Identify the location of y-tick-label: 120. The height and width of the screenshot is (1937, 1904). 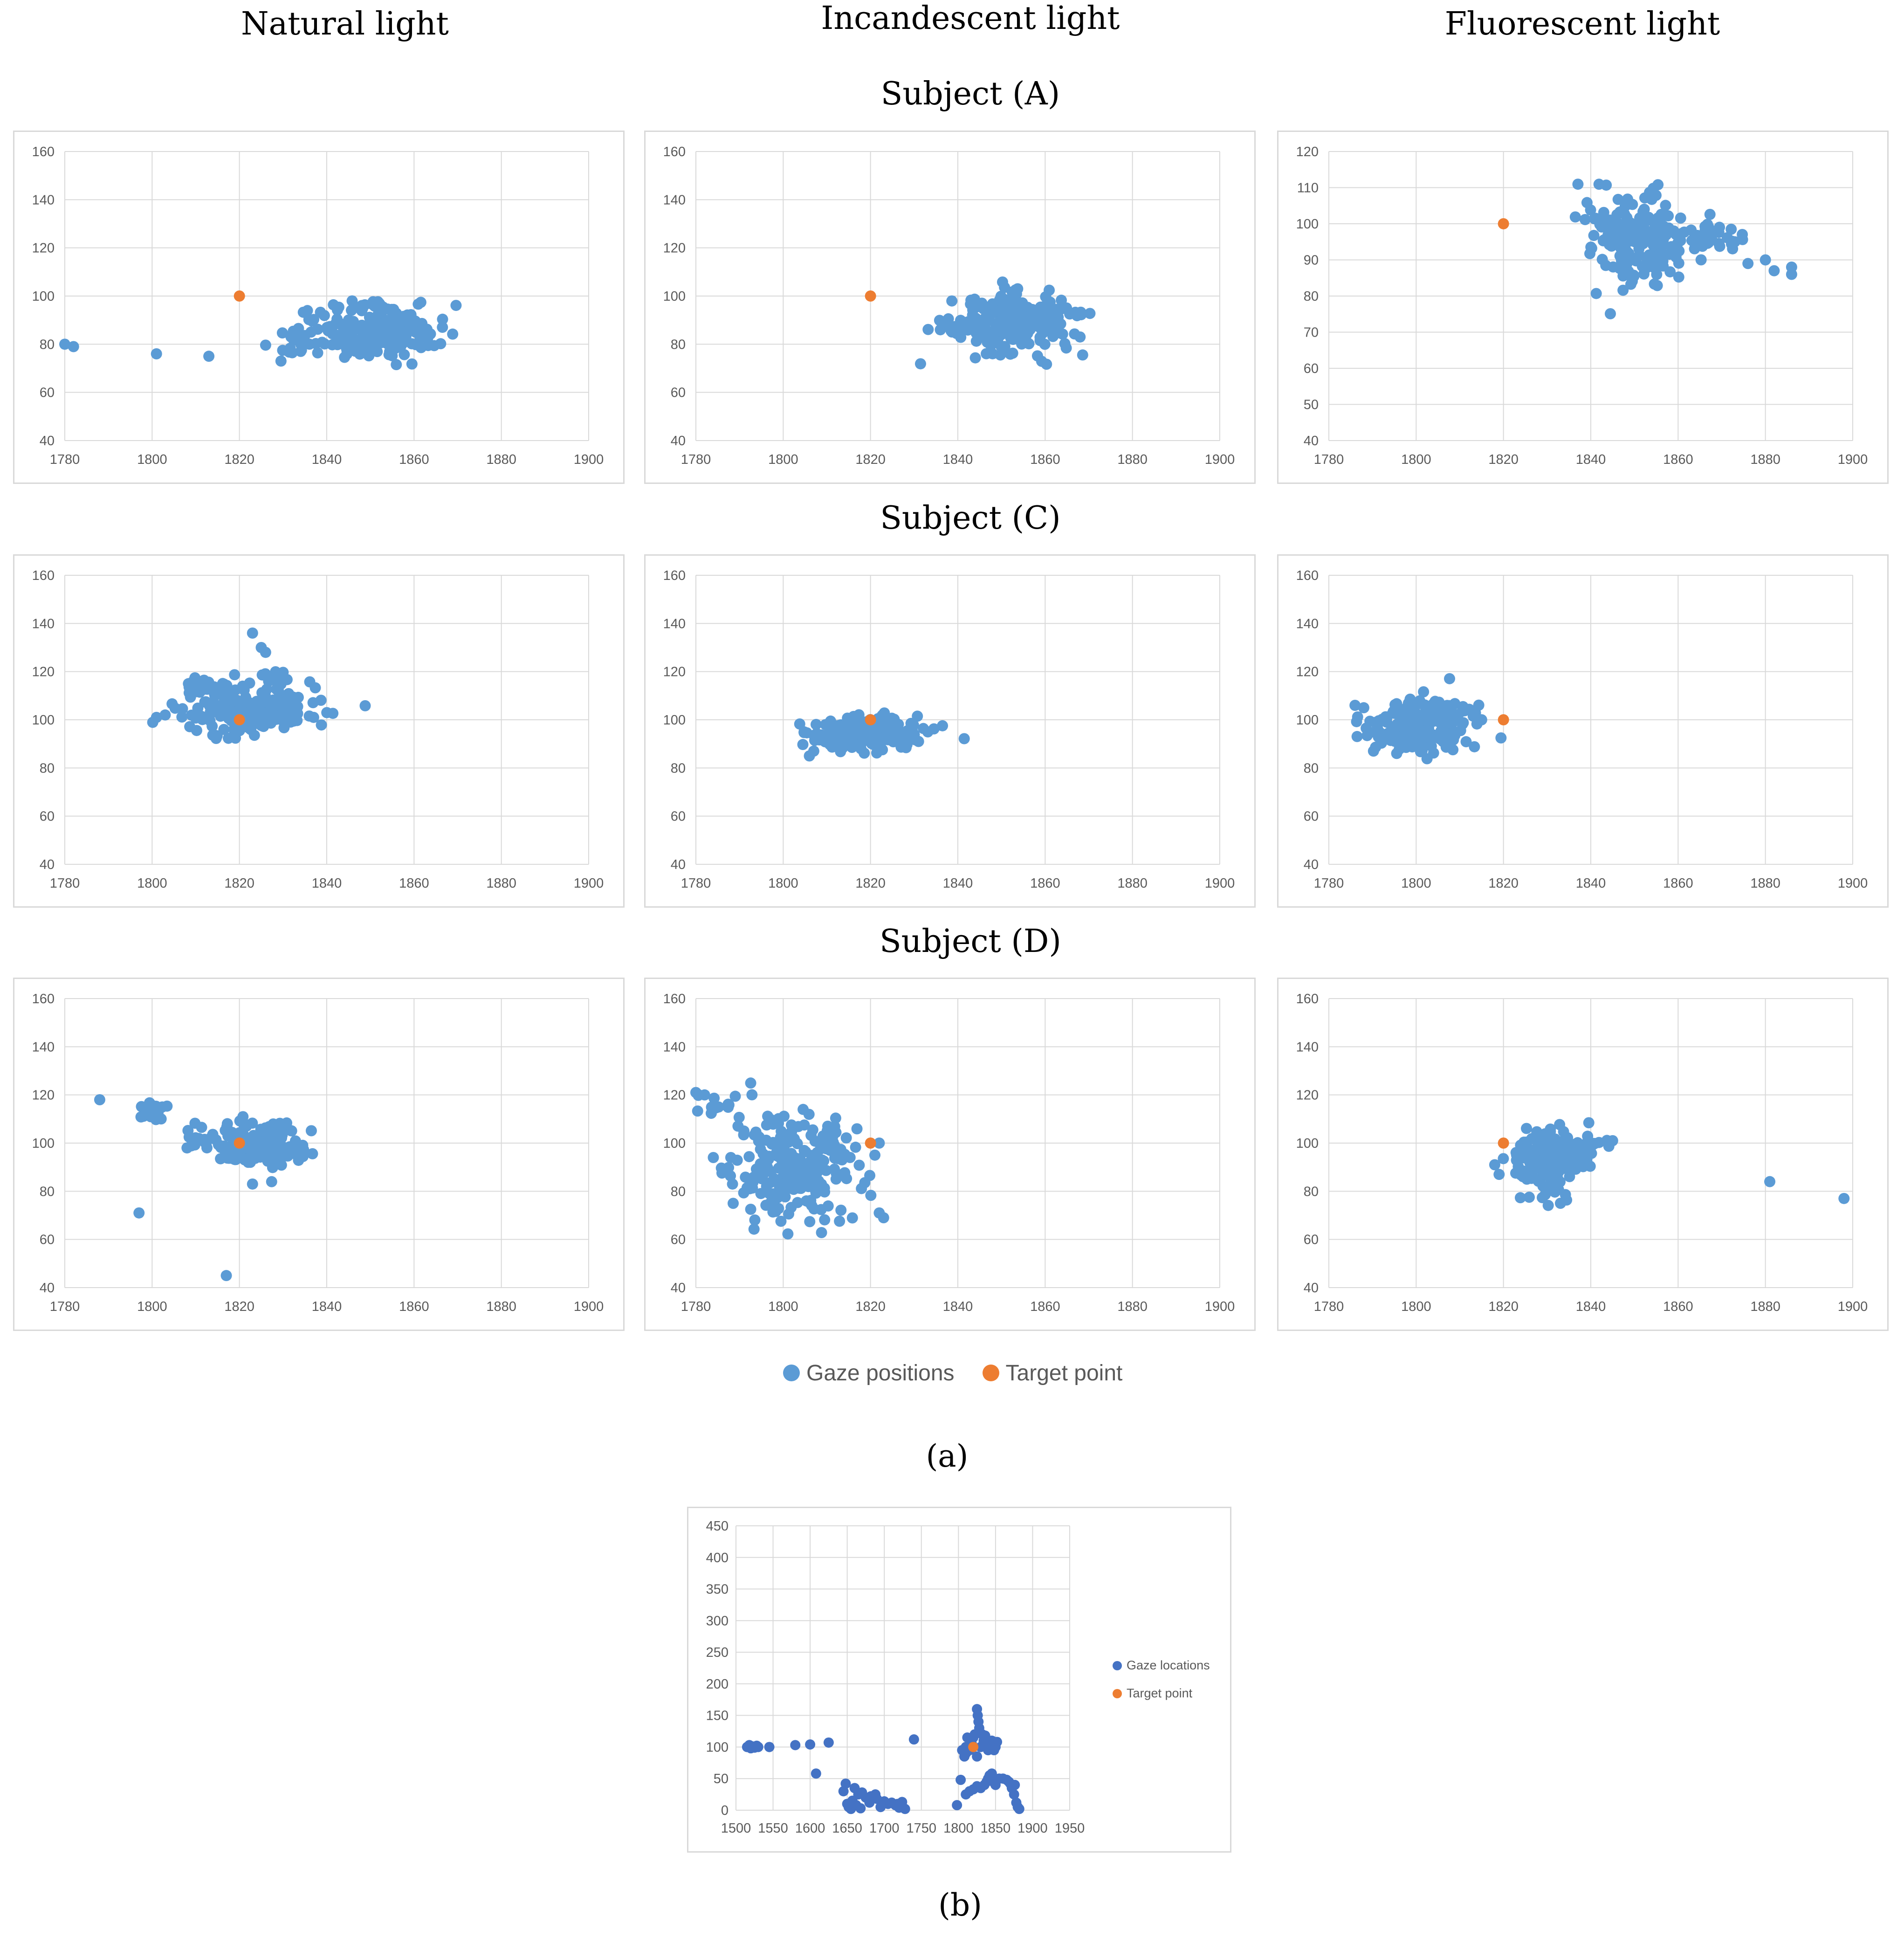
(674, 248).